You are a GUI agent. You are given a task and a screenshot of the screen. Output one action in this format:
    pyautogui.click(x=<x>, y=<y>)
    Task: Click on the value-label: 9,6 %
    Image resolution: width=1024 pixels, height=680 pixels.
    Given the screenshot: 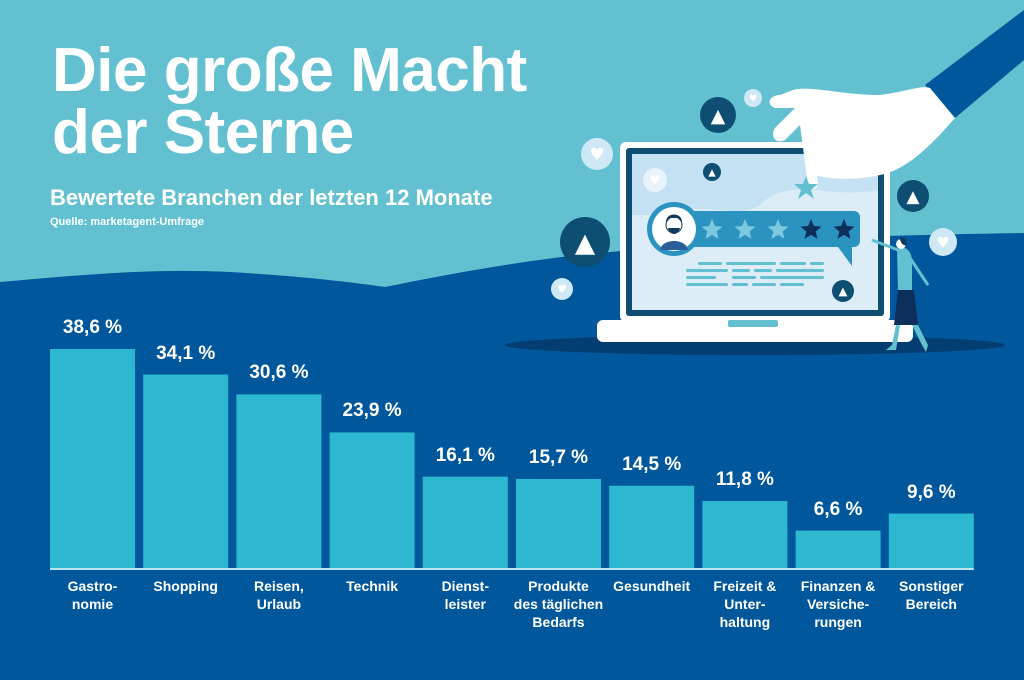 What is the action you would take?
    pyautogui.click(x=931, y=492)
    